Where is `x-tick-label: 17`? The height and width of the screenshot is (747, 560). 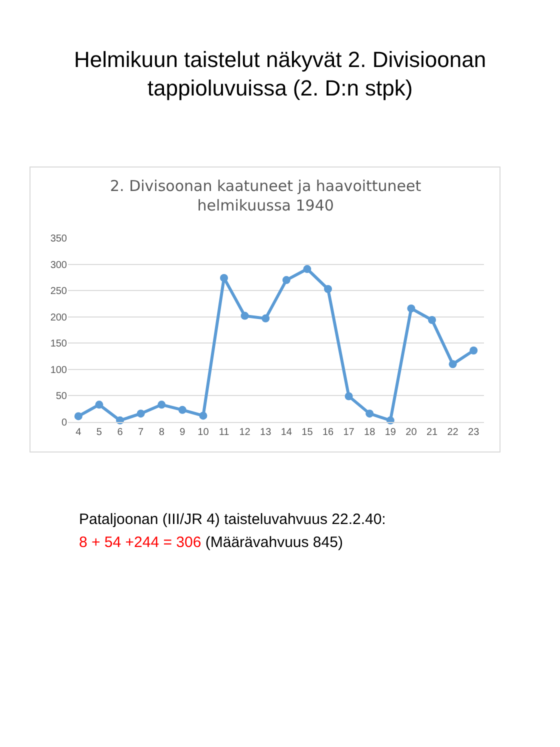 x-tick-label: 17 is located at coordinates (349, 432).